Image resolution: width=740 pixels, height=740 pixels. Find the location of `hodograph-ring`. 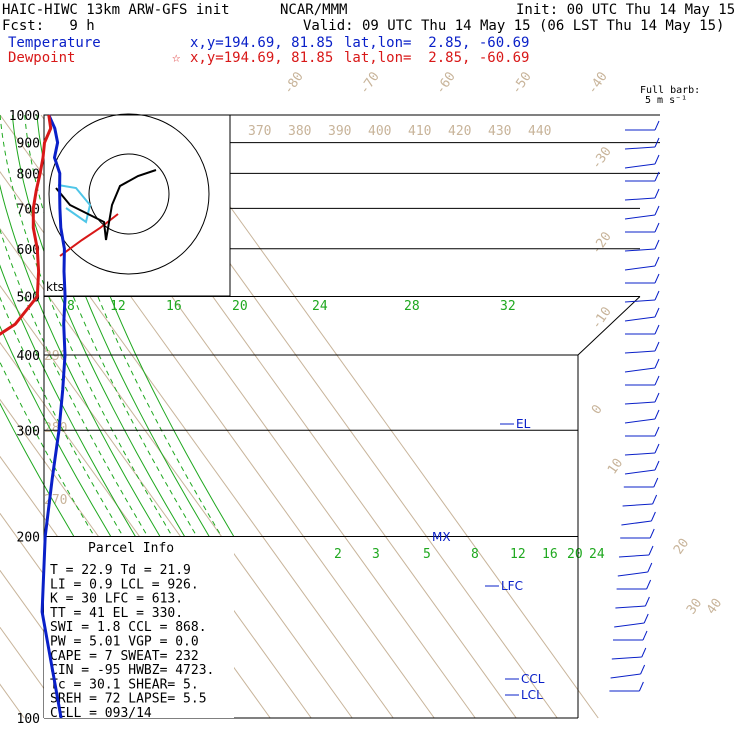

hodograph-ring is located at coordinates (129, 194).